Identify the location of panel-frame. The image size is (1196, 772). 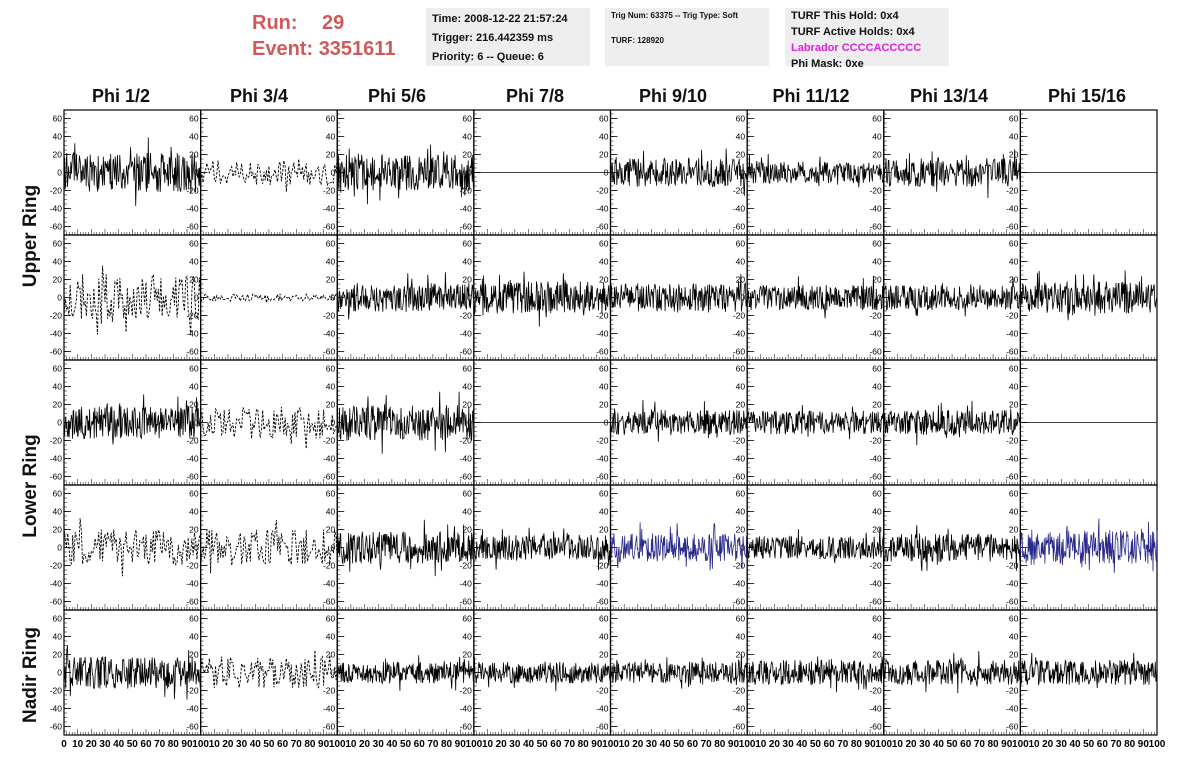
(132, 297).